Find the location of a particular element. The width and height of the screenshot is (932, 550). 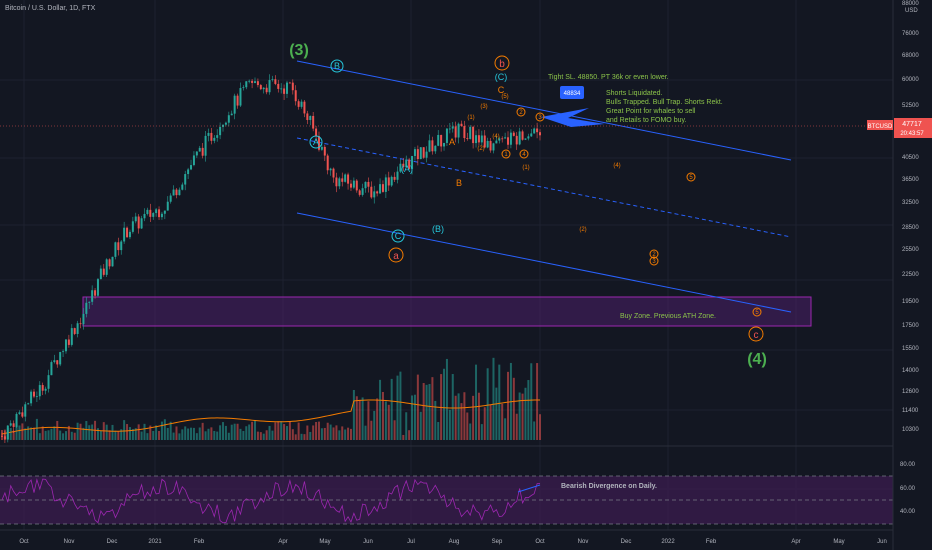

svg-text: Feb is located at coordinates (711, 542).